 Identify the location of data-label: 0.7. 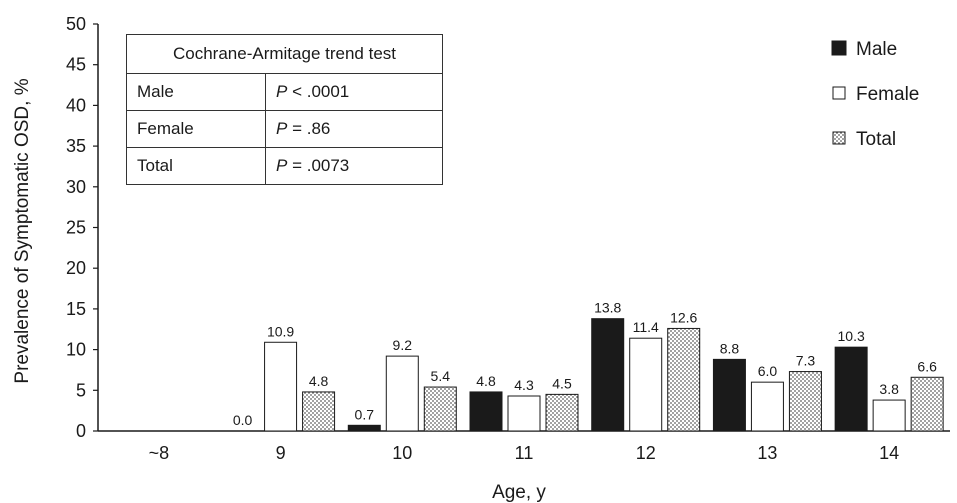
(365, 414).